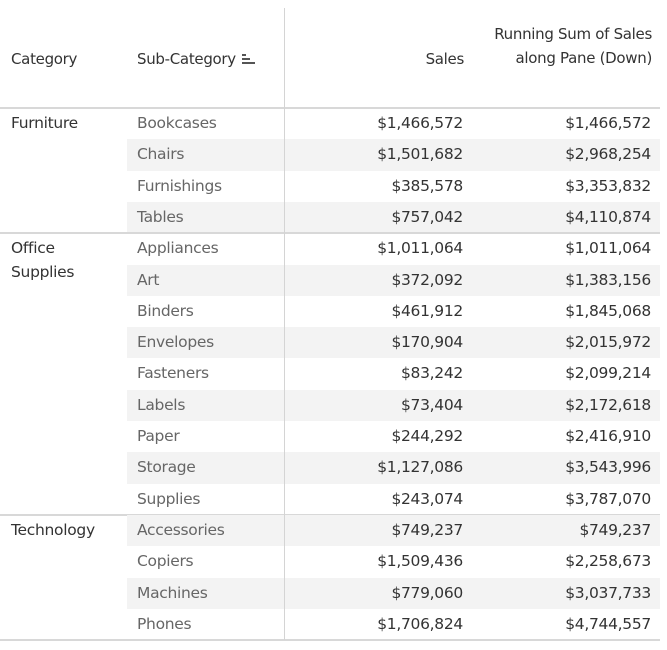 This screenshot has width=667, height=650. I want to click on table-row: Phones $1,706,824 $4,744,557, so click(393, 624).